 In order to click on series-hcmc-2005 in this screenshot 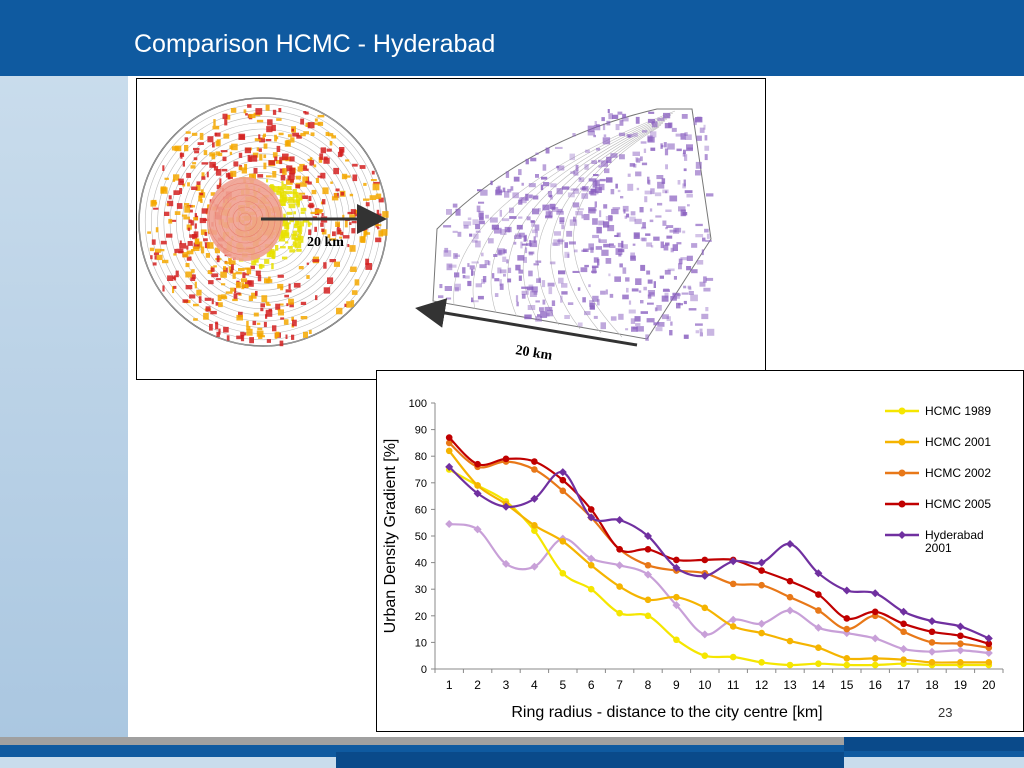, I will do `click(719, 541)`.